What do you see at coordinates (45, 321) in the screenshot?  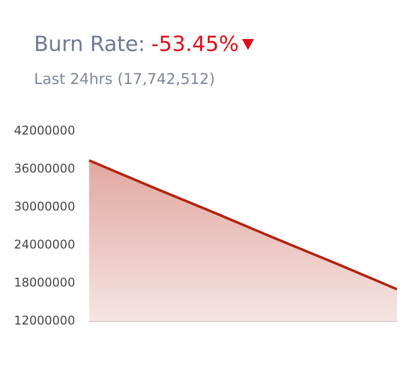 I see `y-tick-label: 12000000` at bounding box center [45, 321].